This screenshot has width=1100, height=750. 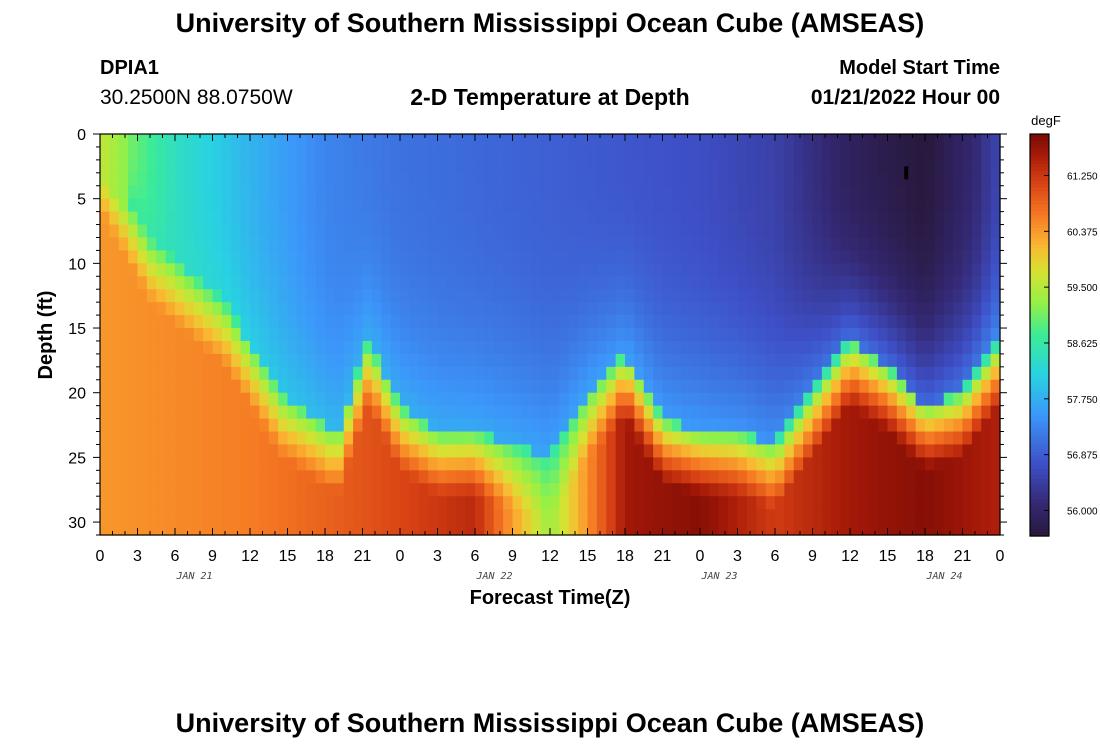 I want to click on x-tick-label: 18, so click(x=325, y=556).